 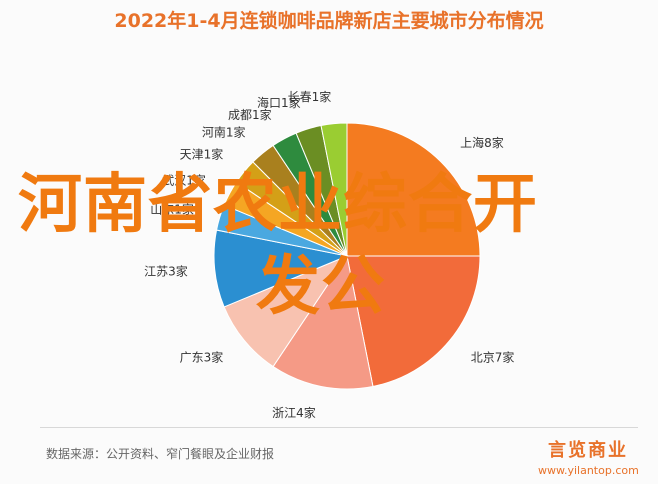 What do you see at coordinates (588, 450) in the screenshot?
I see `brand-logo-text: 言览商业` at bounding box center [588, 450].